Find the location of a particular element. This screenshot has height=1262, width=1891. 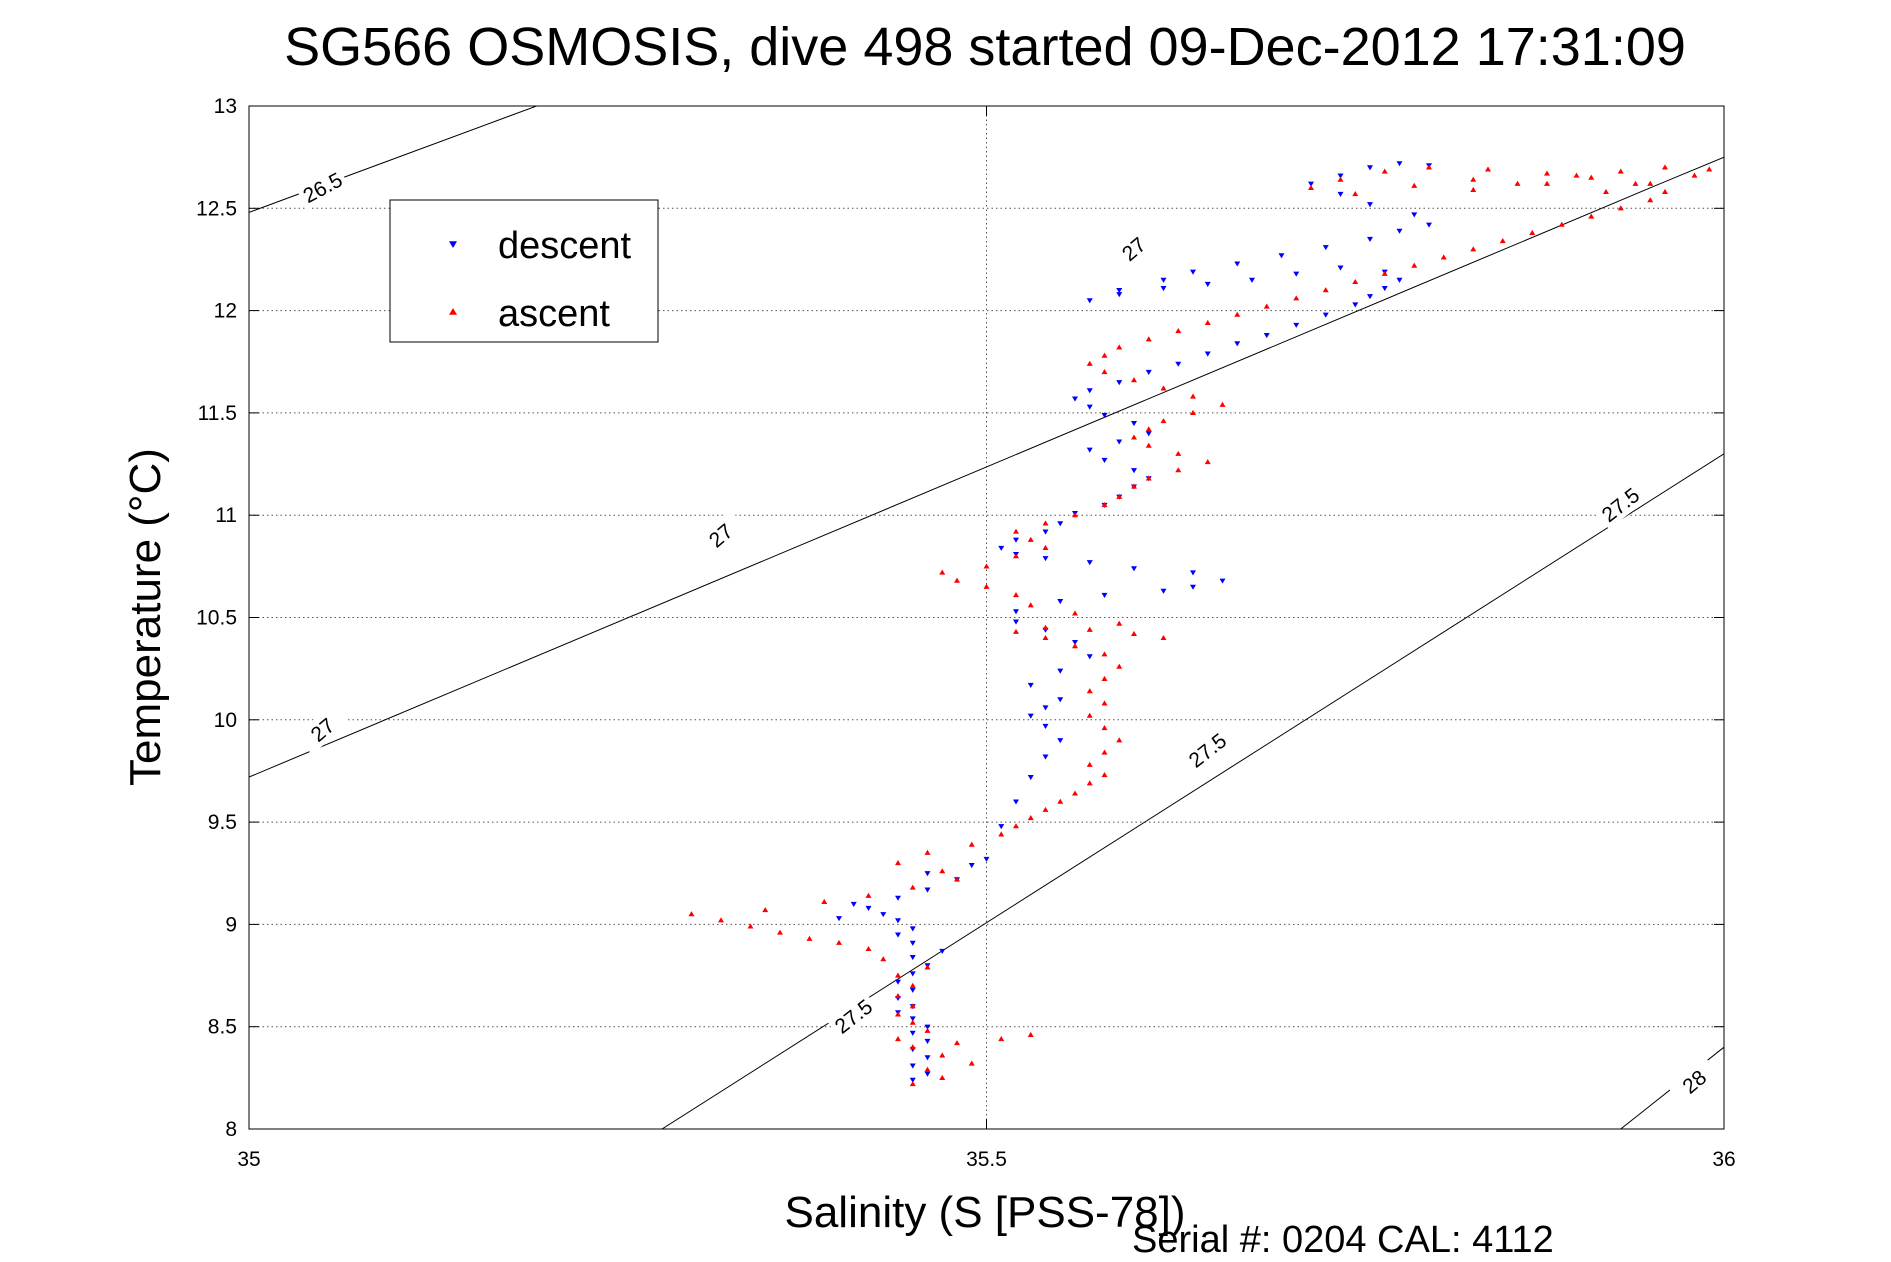

legend: descent ascent is located at coordinates (524, 271).